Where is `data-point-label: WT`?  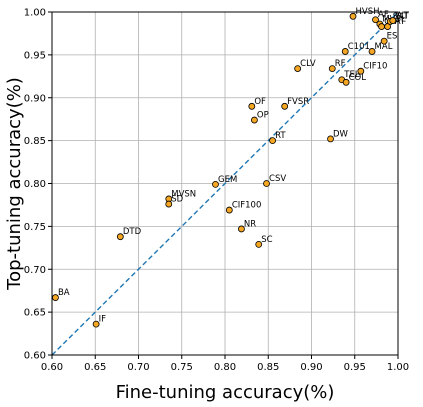 data-point-label: WT is located at coordinates (402, 16).